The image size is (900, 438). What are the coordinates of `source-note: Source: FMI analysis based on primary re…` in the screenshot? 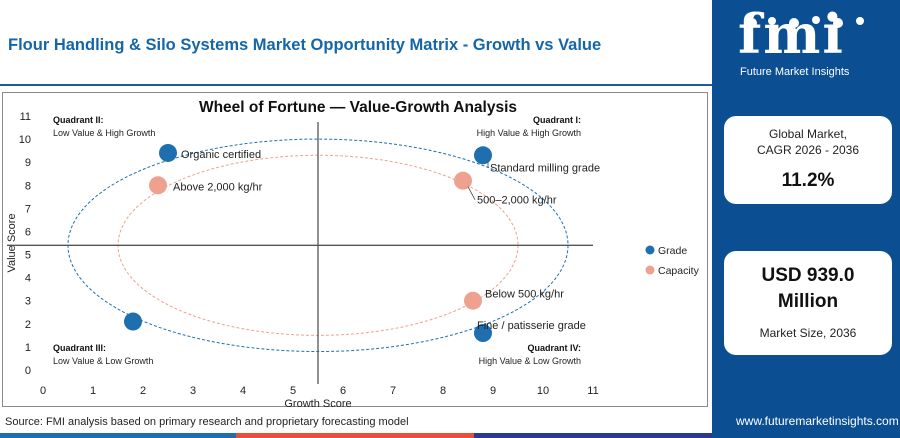 It's located at (207, 422).